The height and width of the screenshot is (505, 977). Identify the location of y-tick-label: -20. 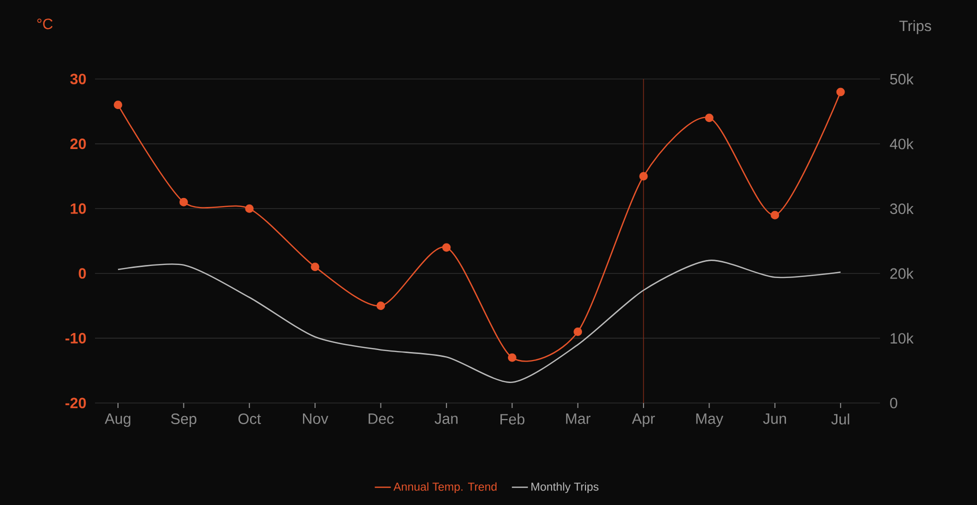
(75, 403).